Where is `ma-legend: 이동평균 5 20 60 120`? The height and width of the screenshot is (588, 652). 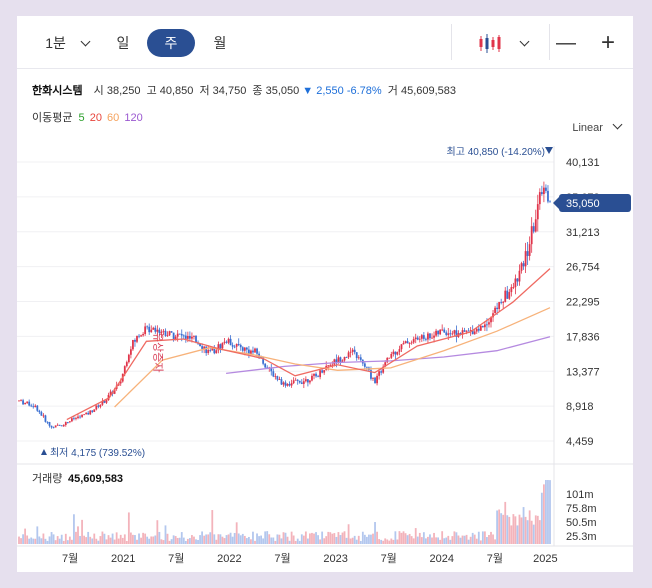 ma-legend: 이동평균 5 20 60 120 is located at coordinates (87, 117).